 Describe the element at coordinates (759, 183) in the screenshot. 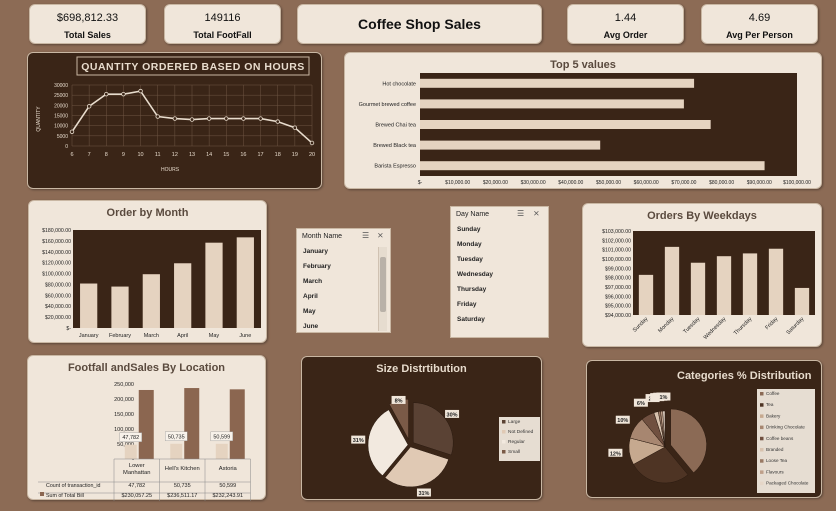

I see `x-tick-label: $90,000.00` at that location.